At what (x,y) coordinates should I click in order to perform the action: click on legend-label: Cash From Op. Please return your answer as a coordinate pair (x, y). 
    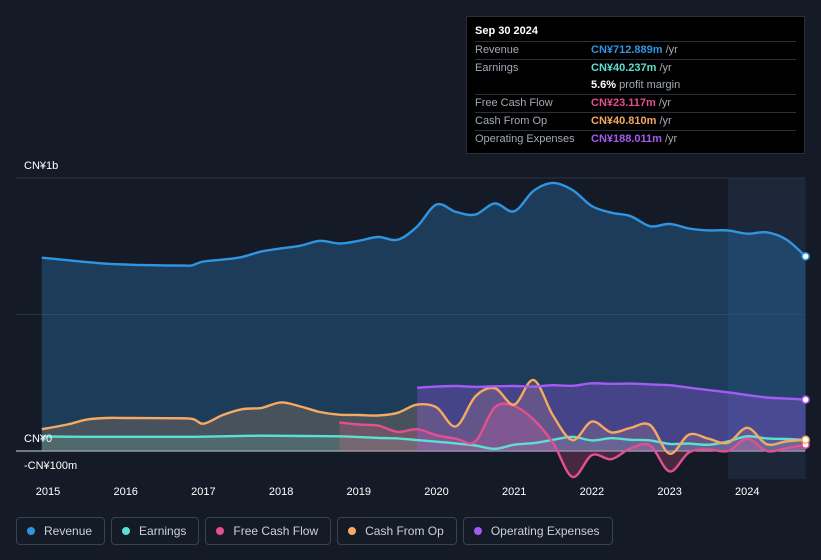
    Looking at the image, I should click on (404, 531).